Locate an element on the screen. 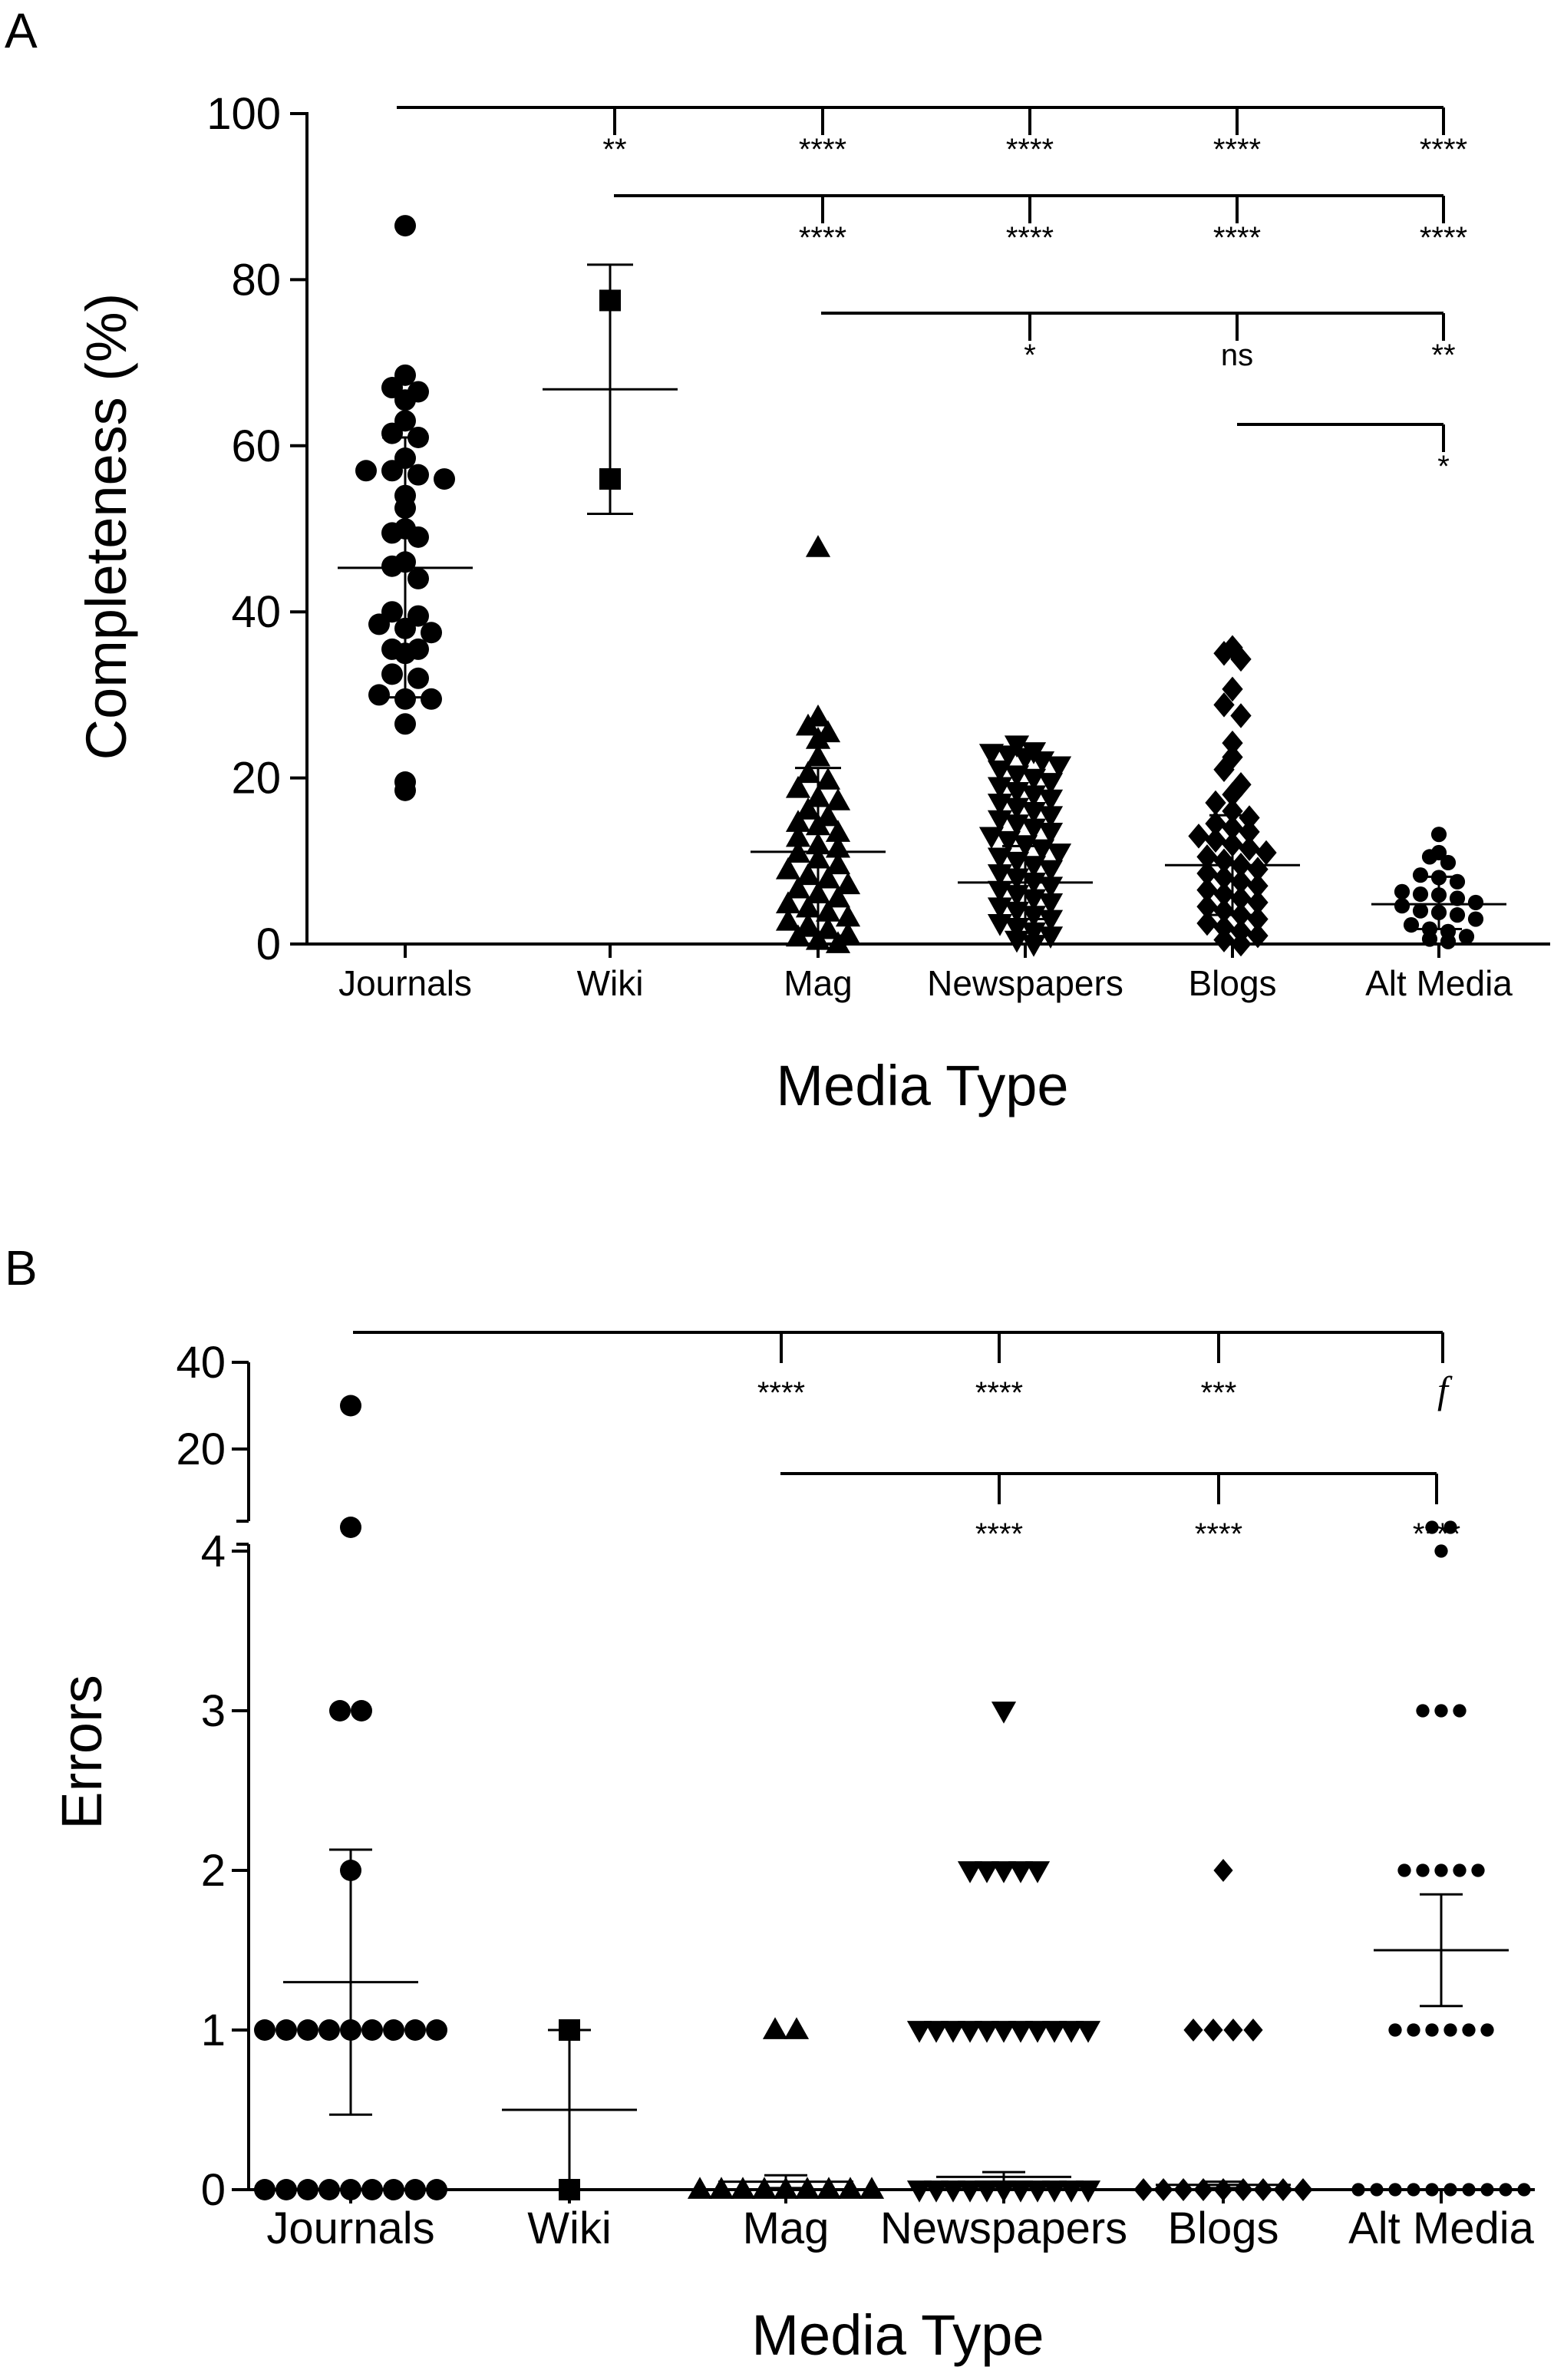 This screenshot has width=1554, height=2380. panel-b-significance-journals-vs-alt-media: f is located at coordinates (1445, 1389).